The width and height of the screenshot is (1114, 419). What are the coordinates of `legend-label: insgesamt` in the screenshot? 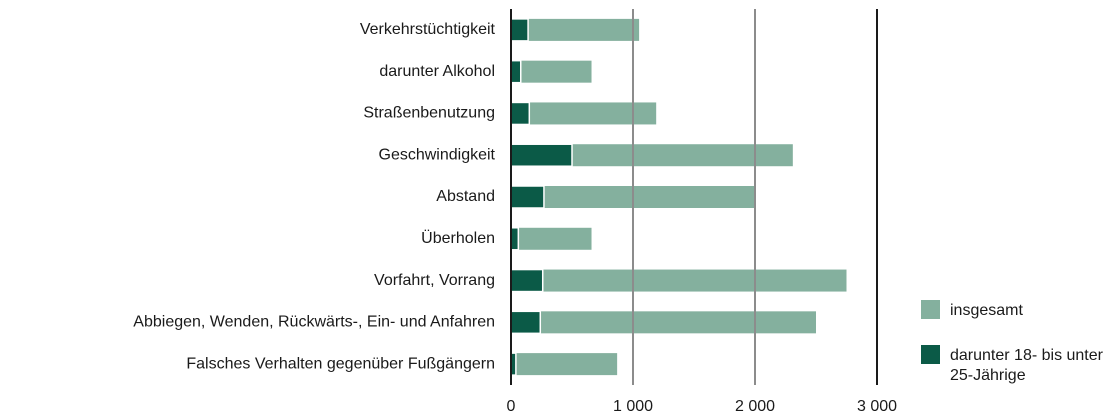 It's located at (986, 310).